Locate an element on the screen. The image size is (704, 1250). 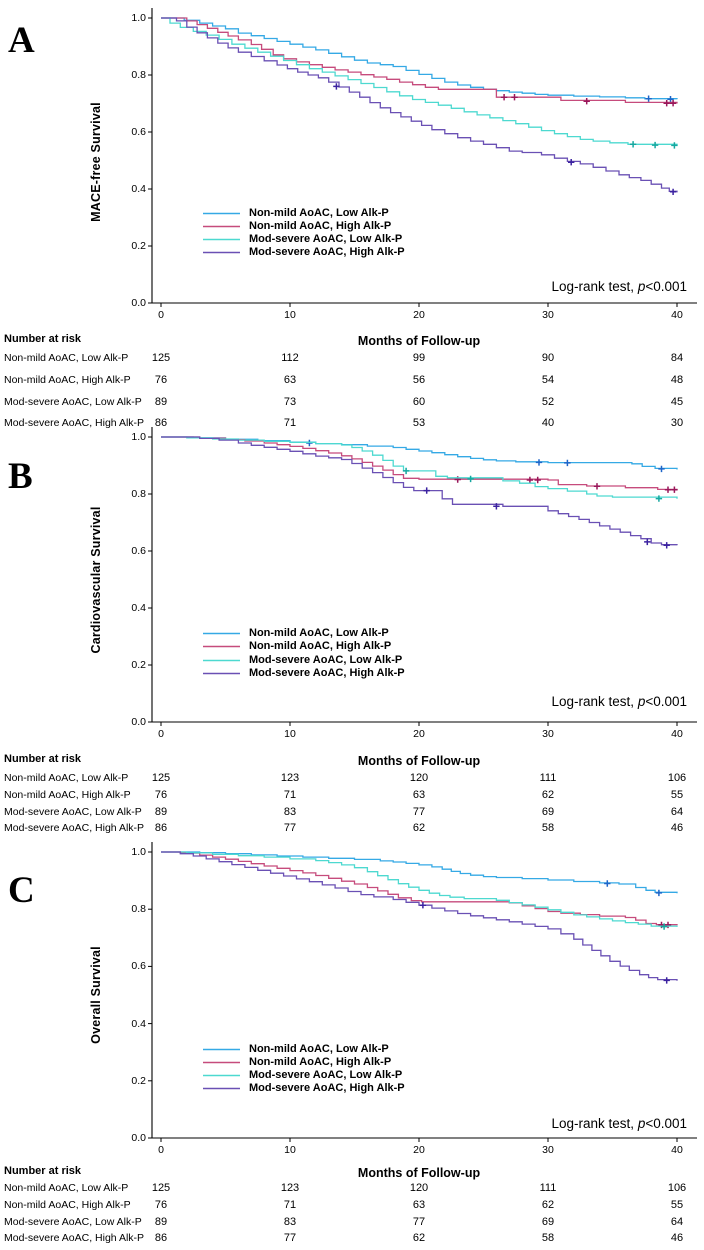
risk-value: 60 is located at coordinates (419, 402).